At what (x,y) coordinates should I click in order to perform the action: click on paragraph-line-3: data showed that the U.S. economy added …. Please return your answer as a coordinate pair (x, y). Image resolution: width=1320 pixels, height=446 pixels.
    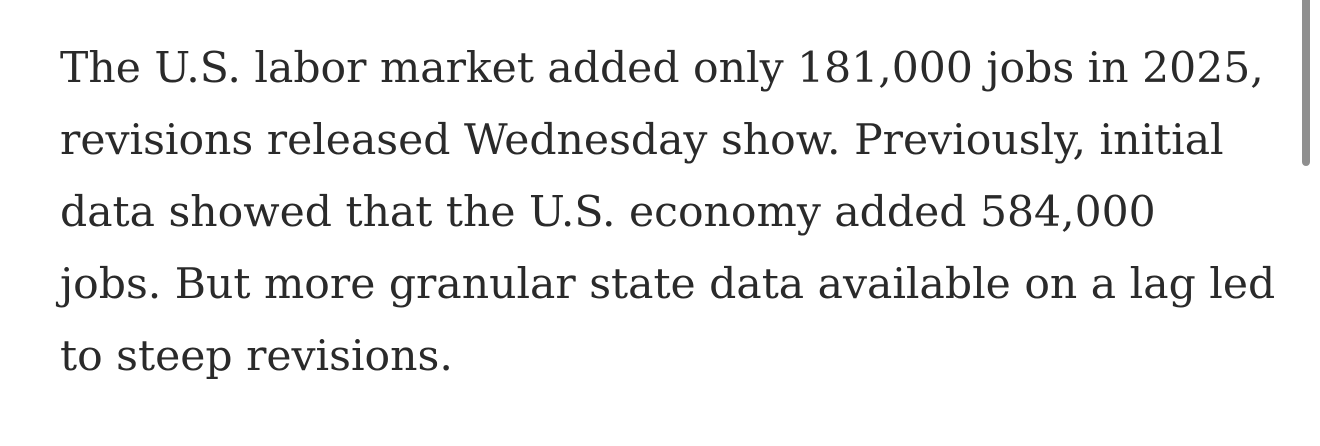
    Looking at the image, I should click on (608, 212).